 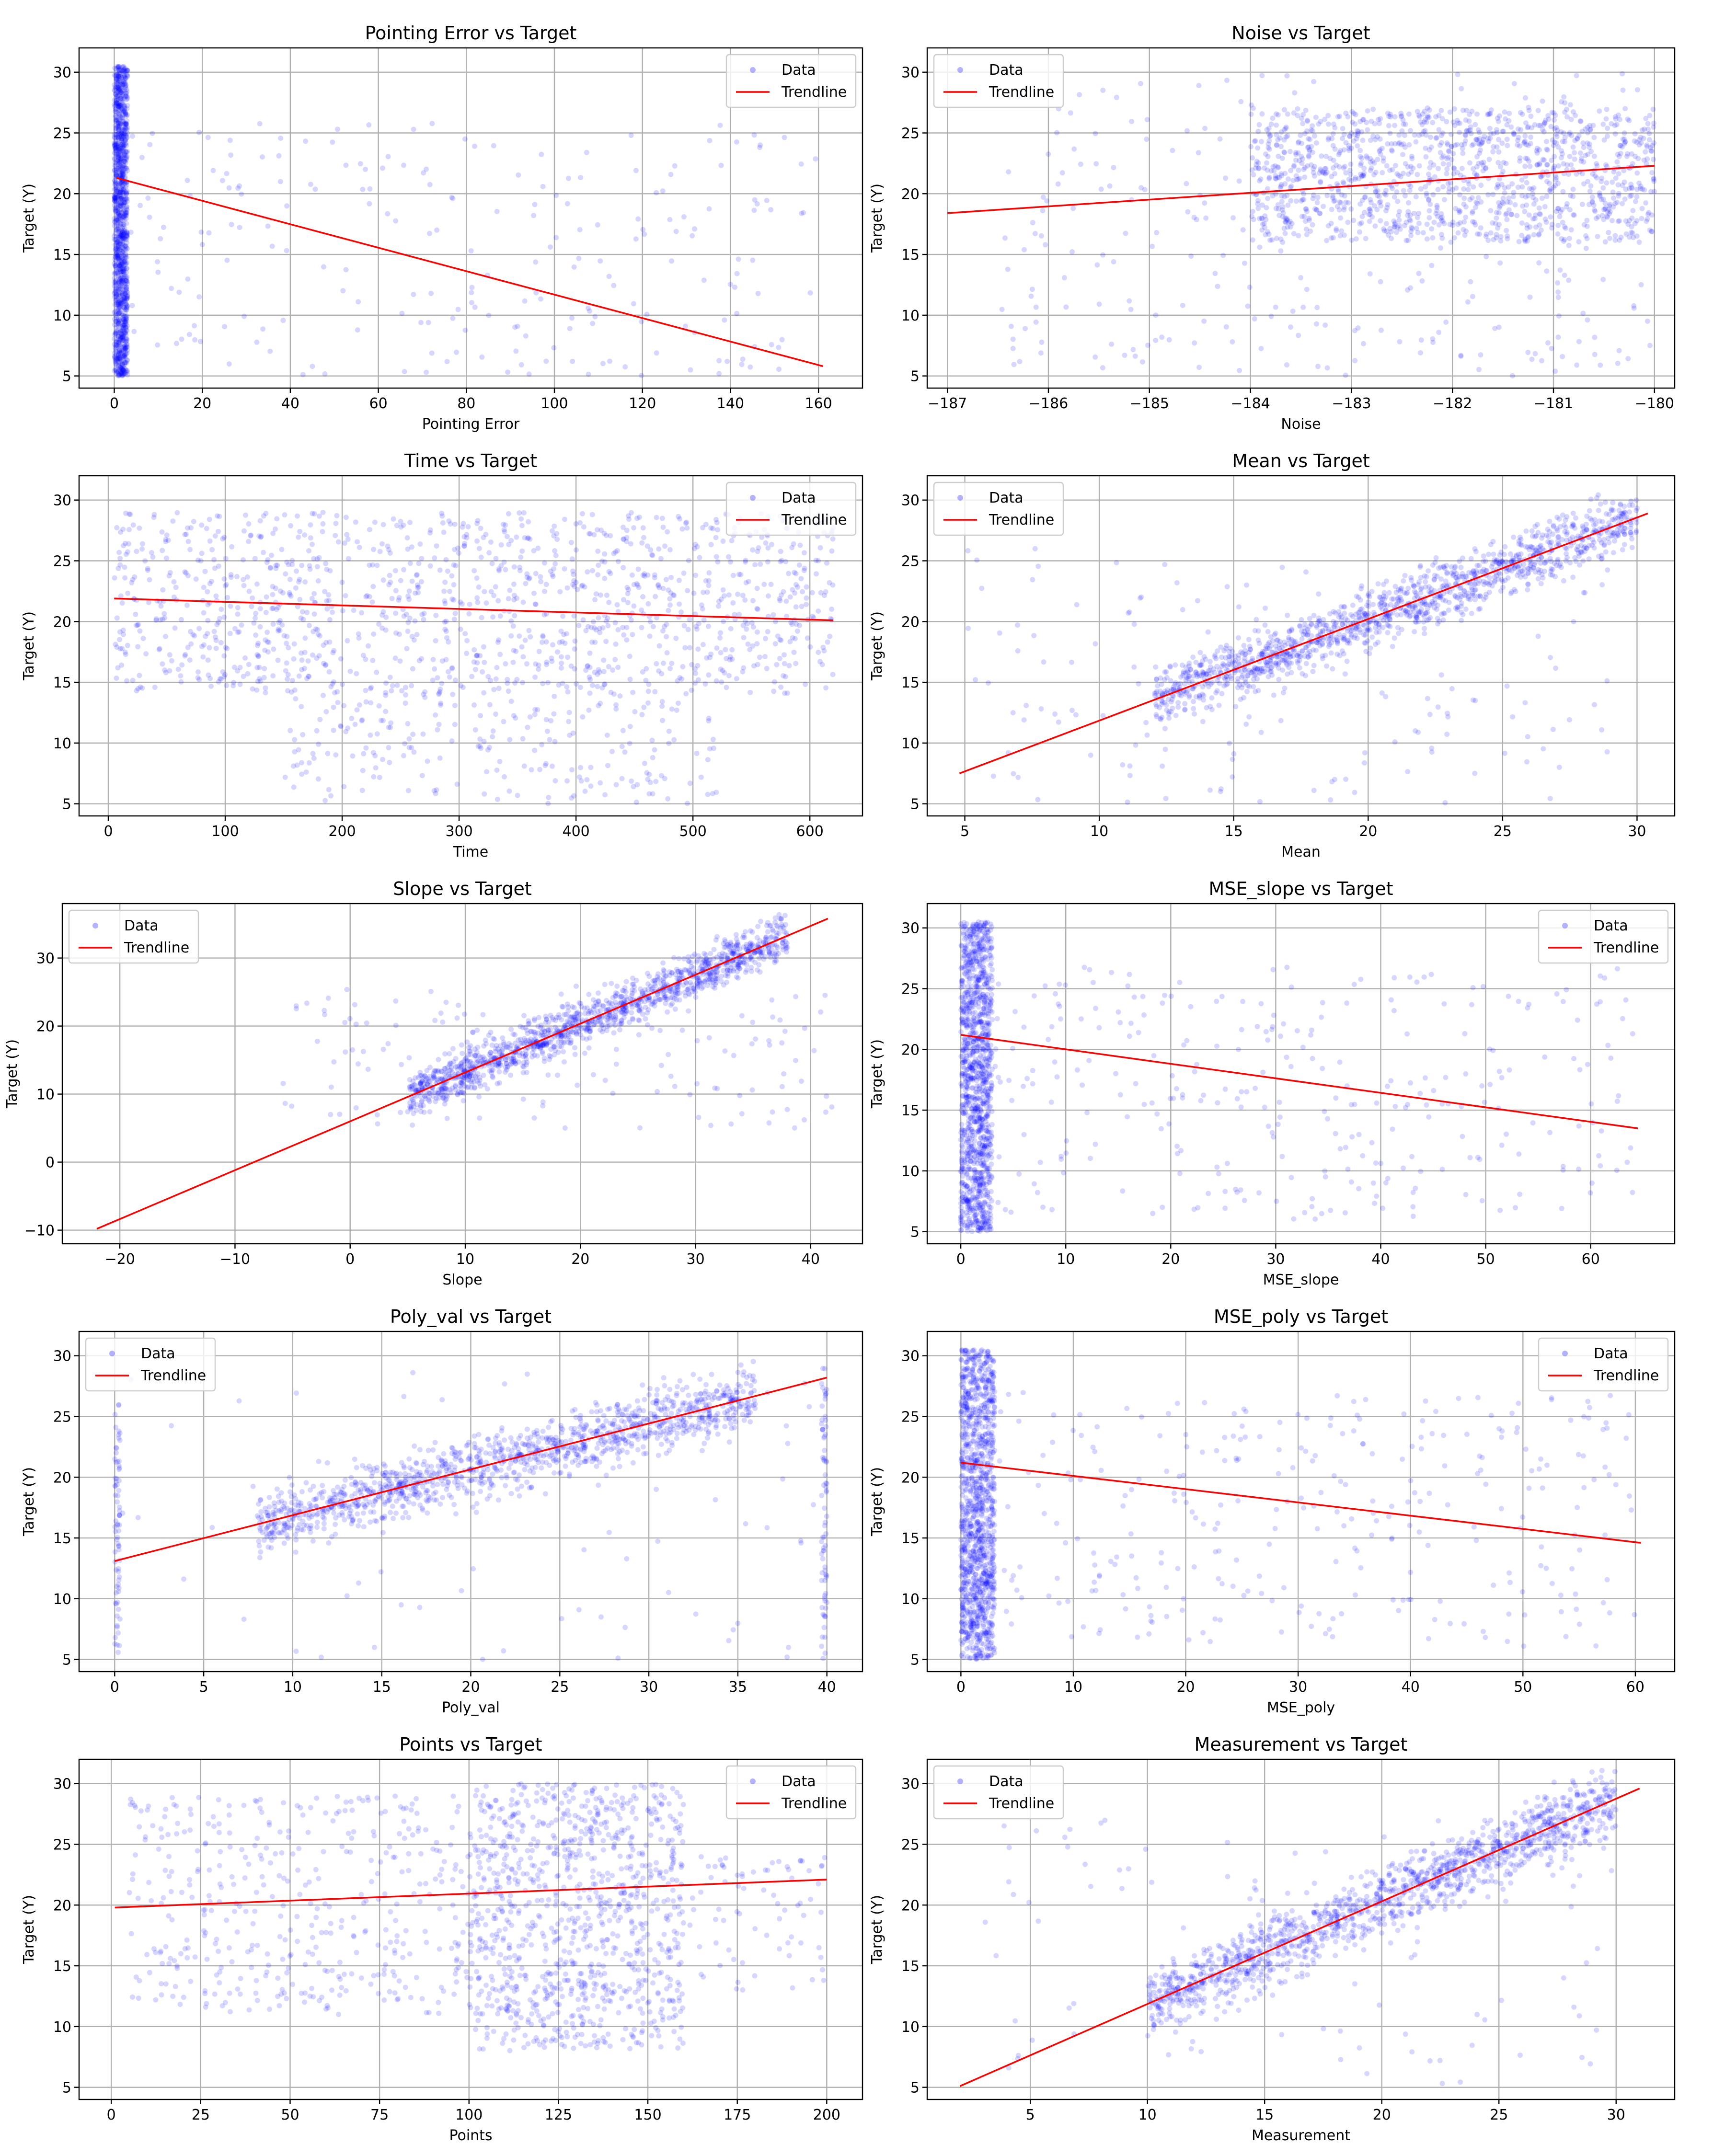 What do you see at coordinates (947, 403) in the screenshot?
I see `x-tick-label: −187` at bounding box center [947, 403].